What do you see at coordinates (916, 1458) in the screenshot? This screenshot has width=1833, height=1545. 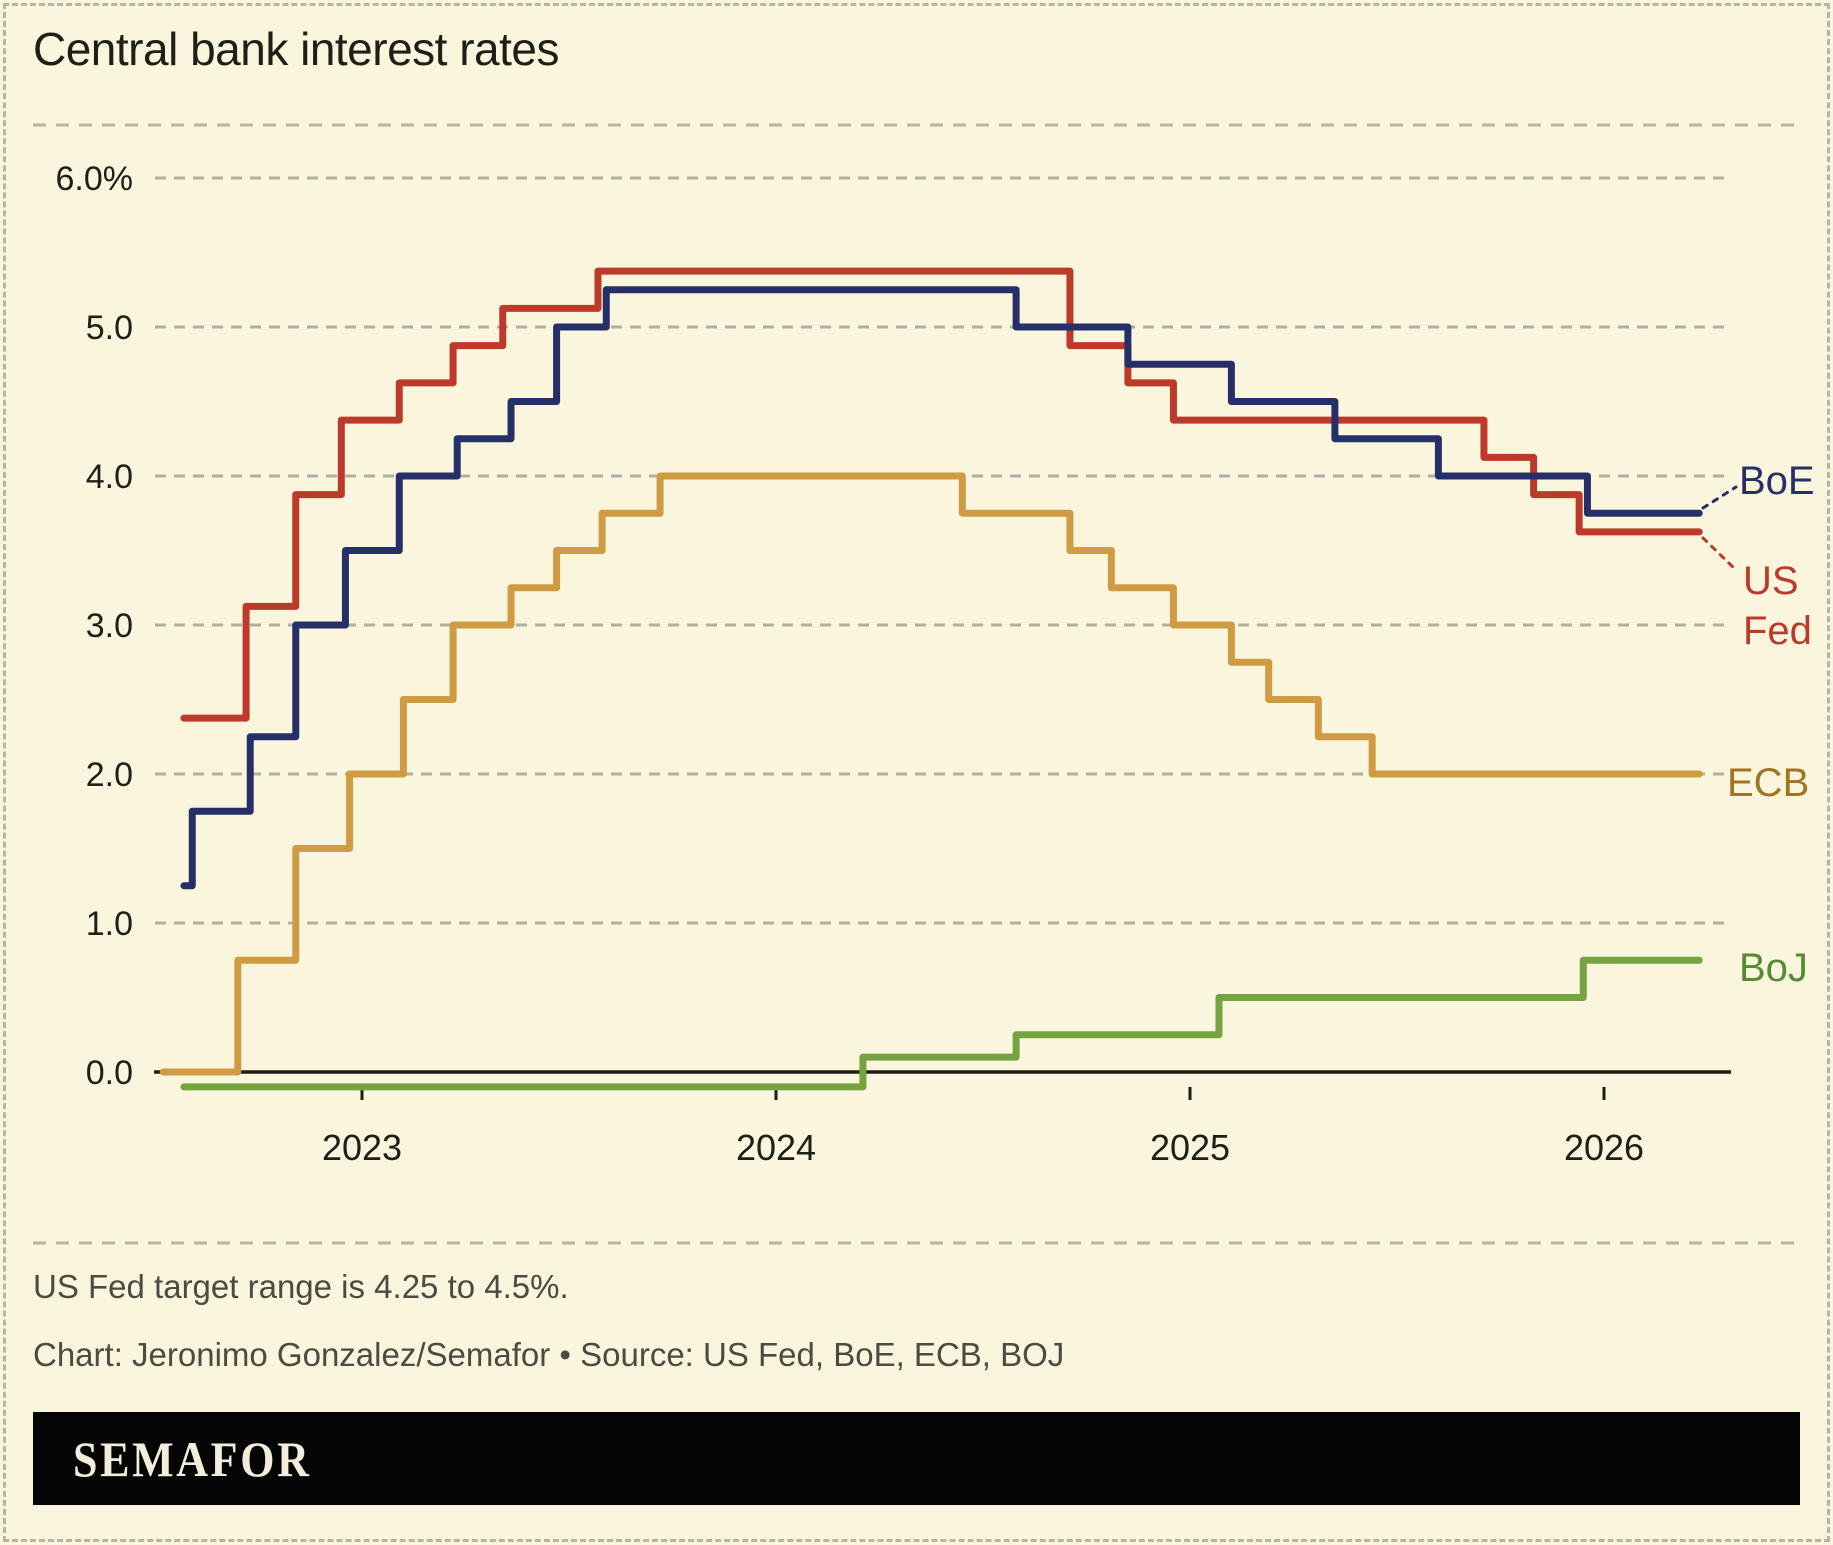 I see `logo-bar: SEMAFOR` at bounding box center [916, 1458].